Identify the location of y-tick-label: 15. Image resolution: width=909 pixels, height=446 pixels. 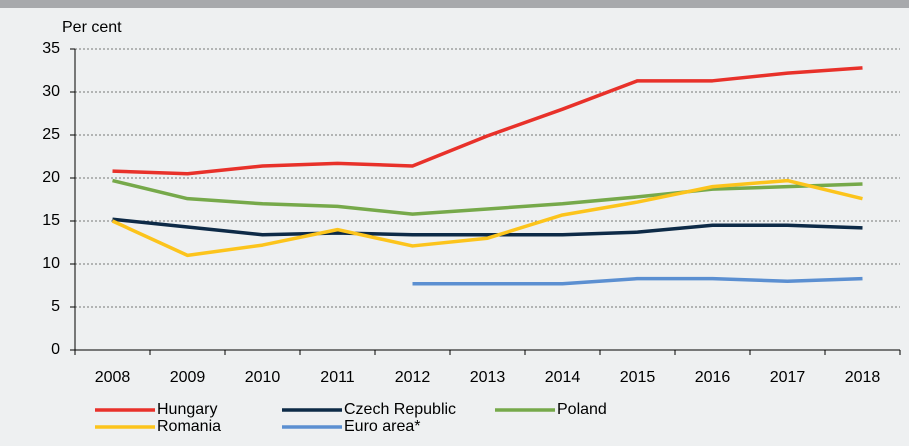
(51, 220).